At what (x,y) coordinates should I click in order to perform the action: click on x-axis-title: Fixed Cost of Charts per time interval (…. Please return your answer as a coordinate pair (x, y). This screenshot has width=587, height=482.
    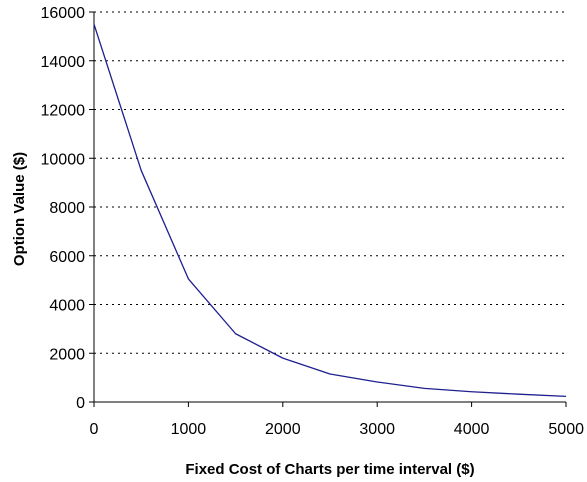
    Looking at the image, I should click on (329, 469).